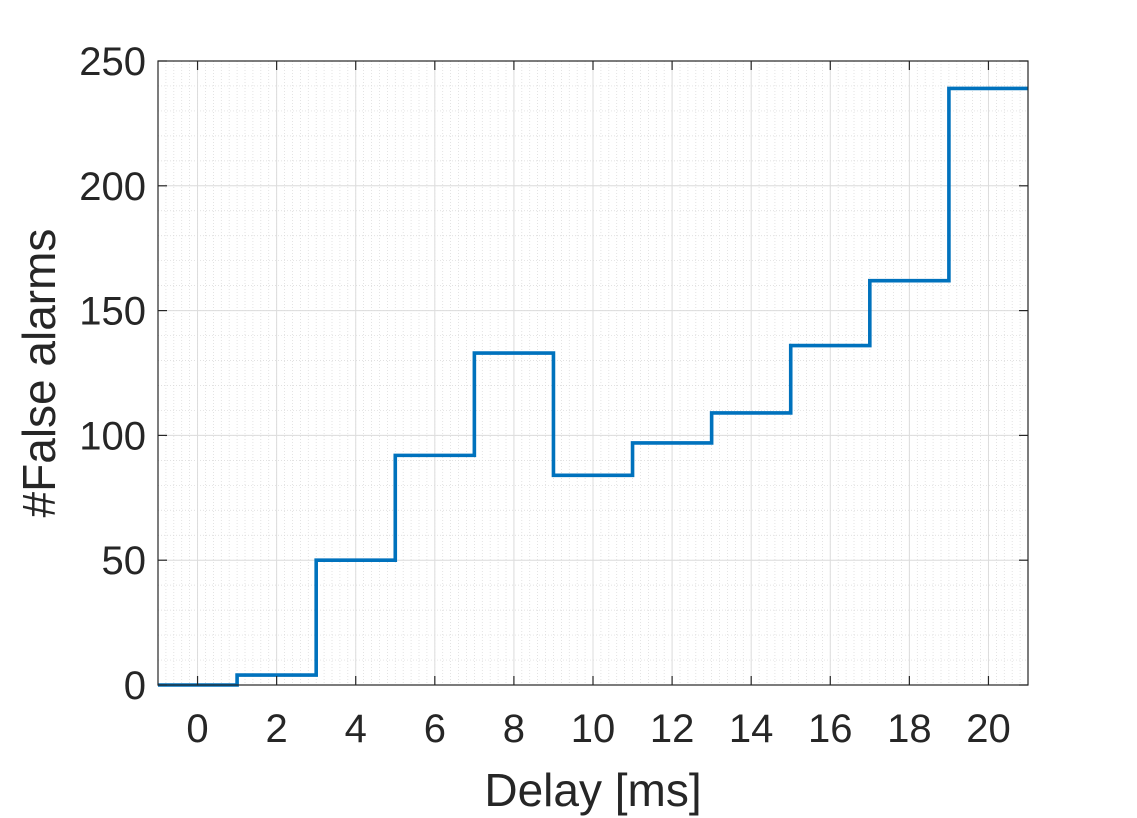  I want to click on x-tick-label: 10, so click(593, 729).